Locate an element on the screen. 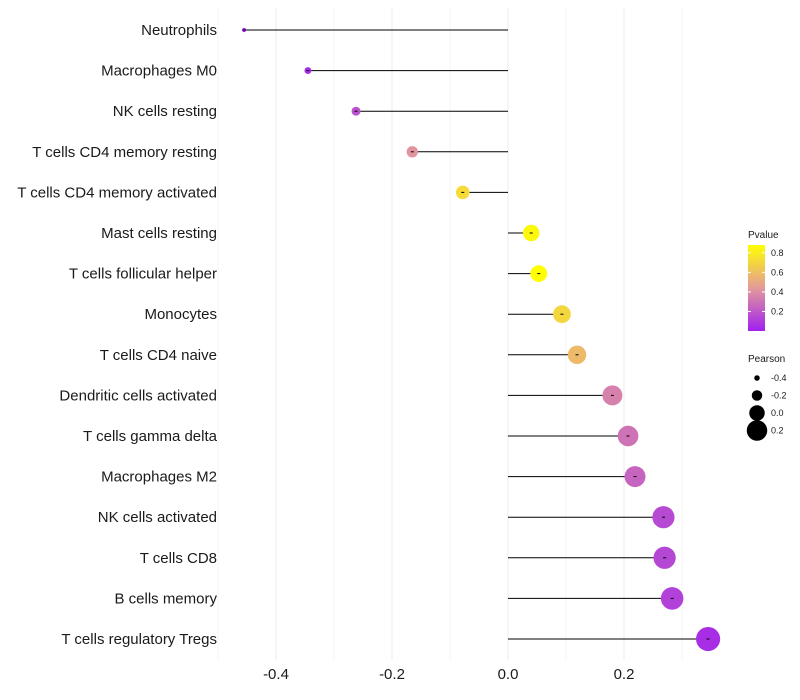 The width and height of the screenshot is (800, 700). category-label: Dendritic cells activated is located at coordinates (138, 395).